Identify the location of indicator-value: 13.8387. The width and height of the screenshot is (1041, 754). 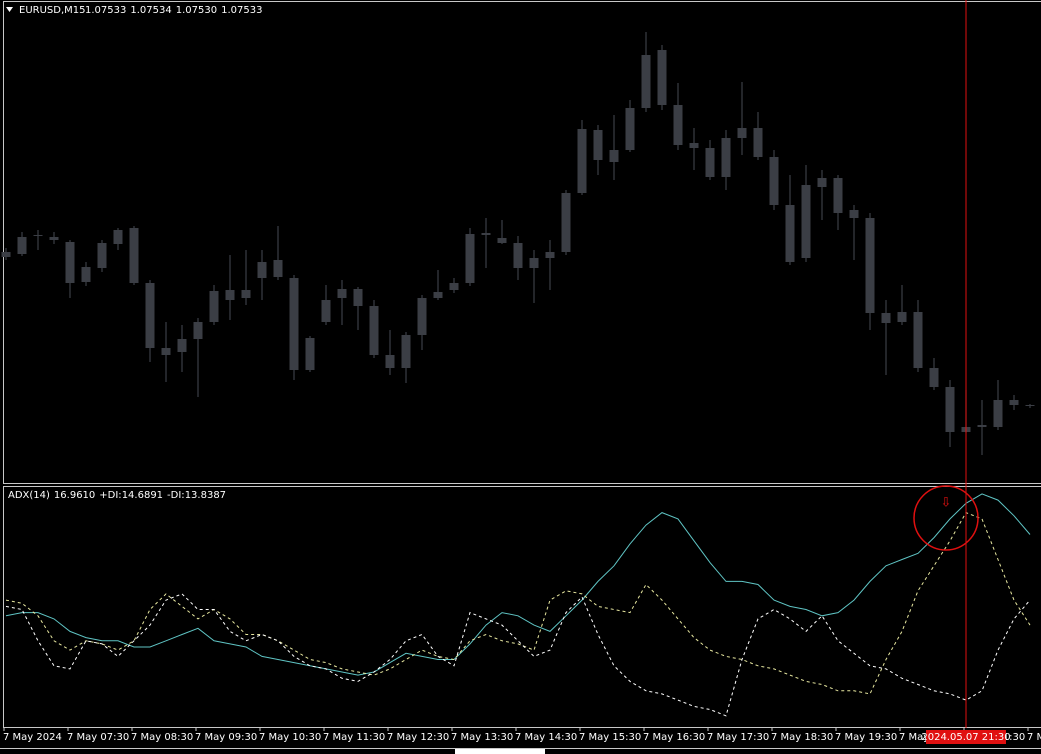
(205, 495).